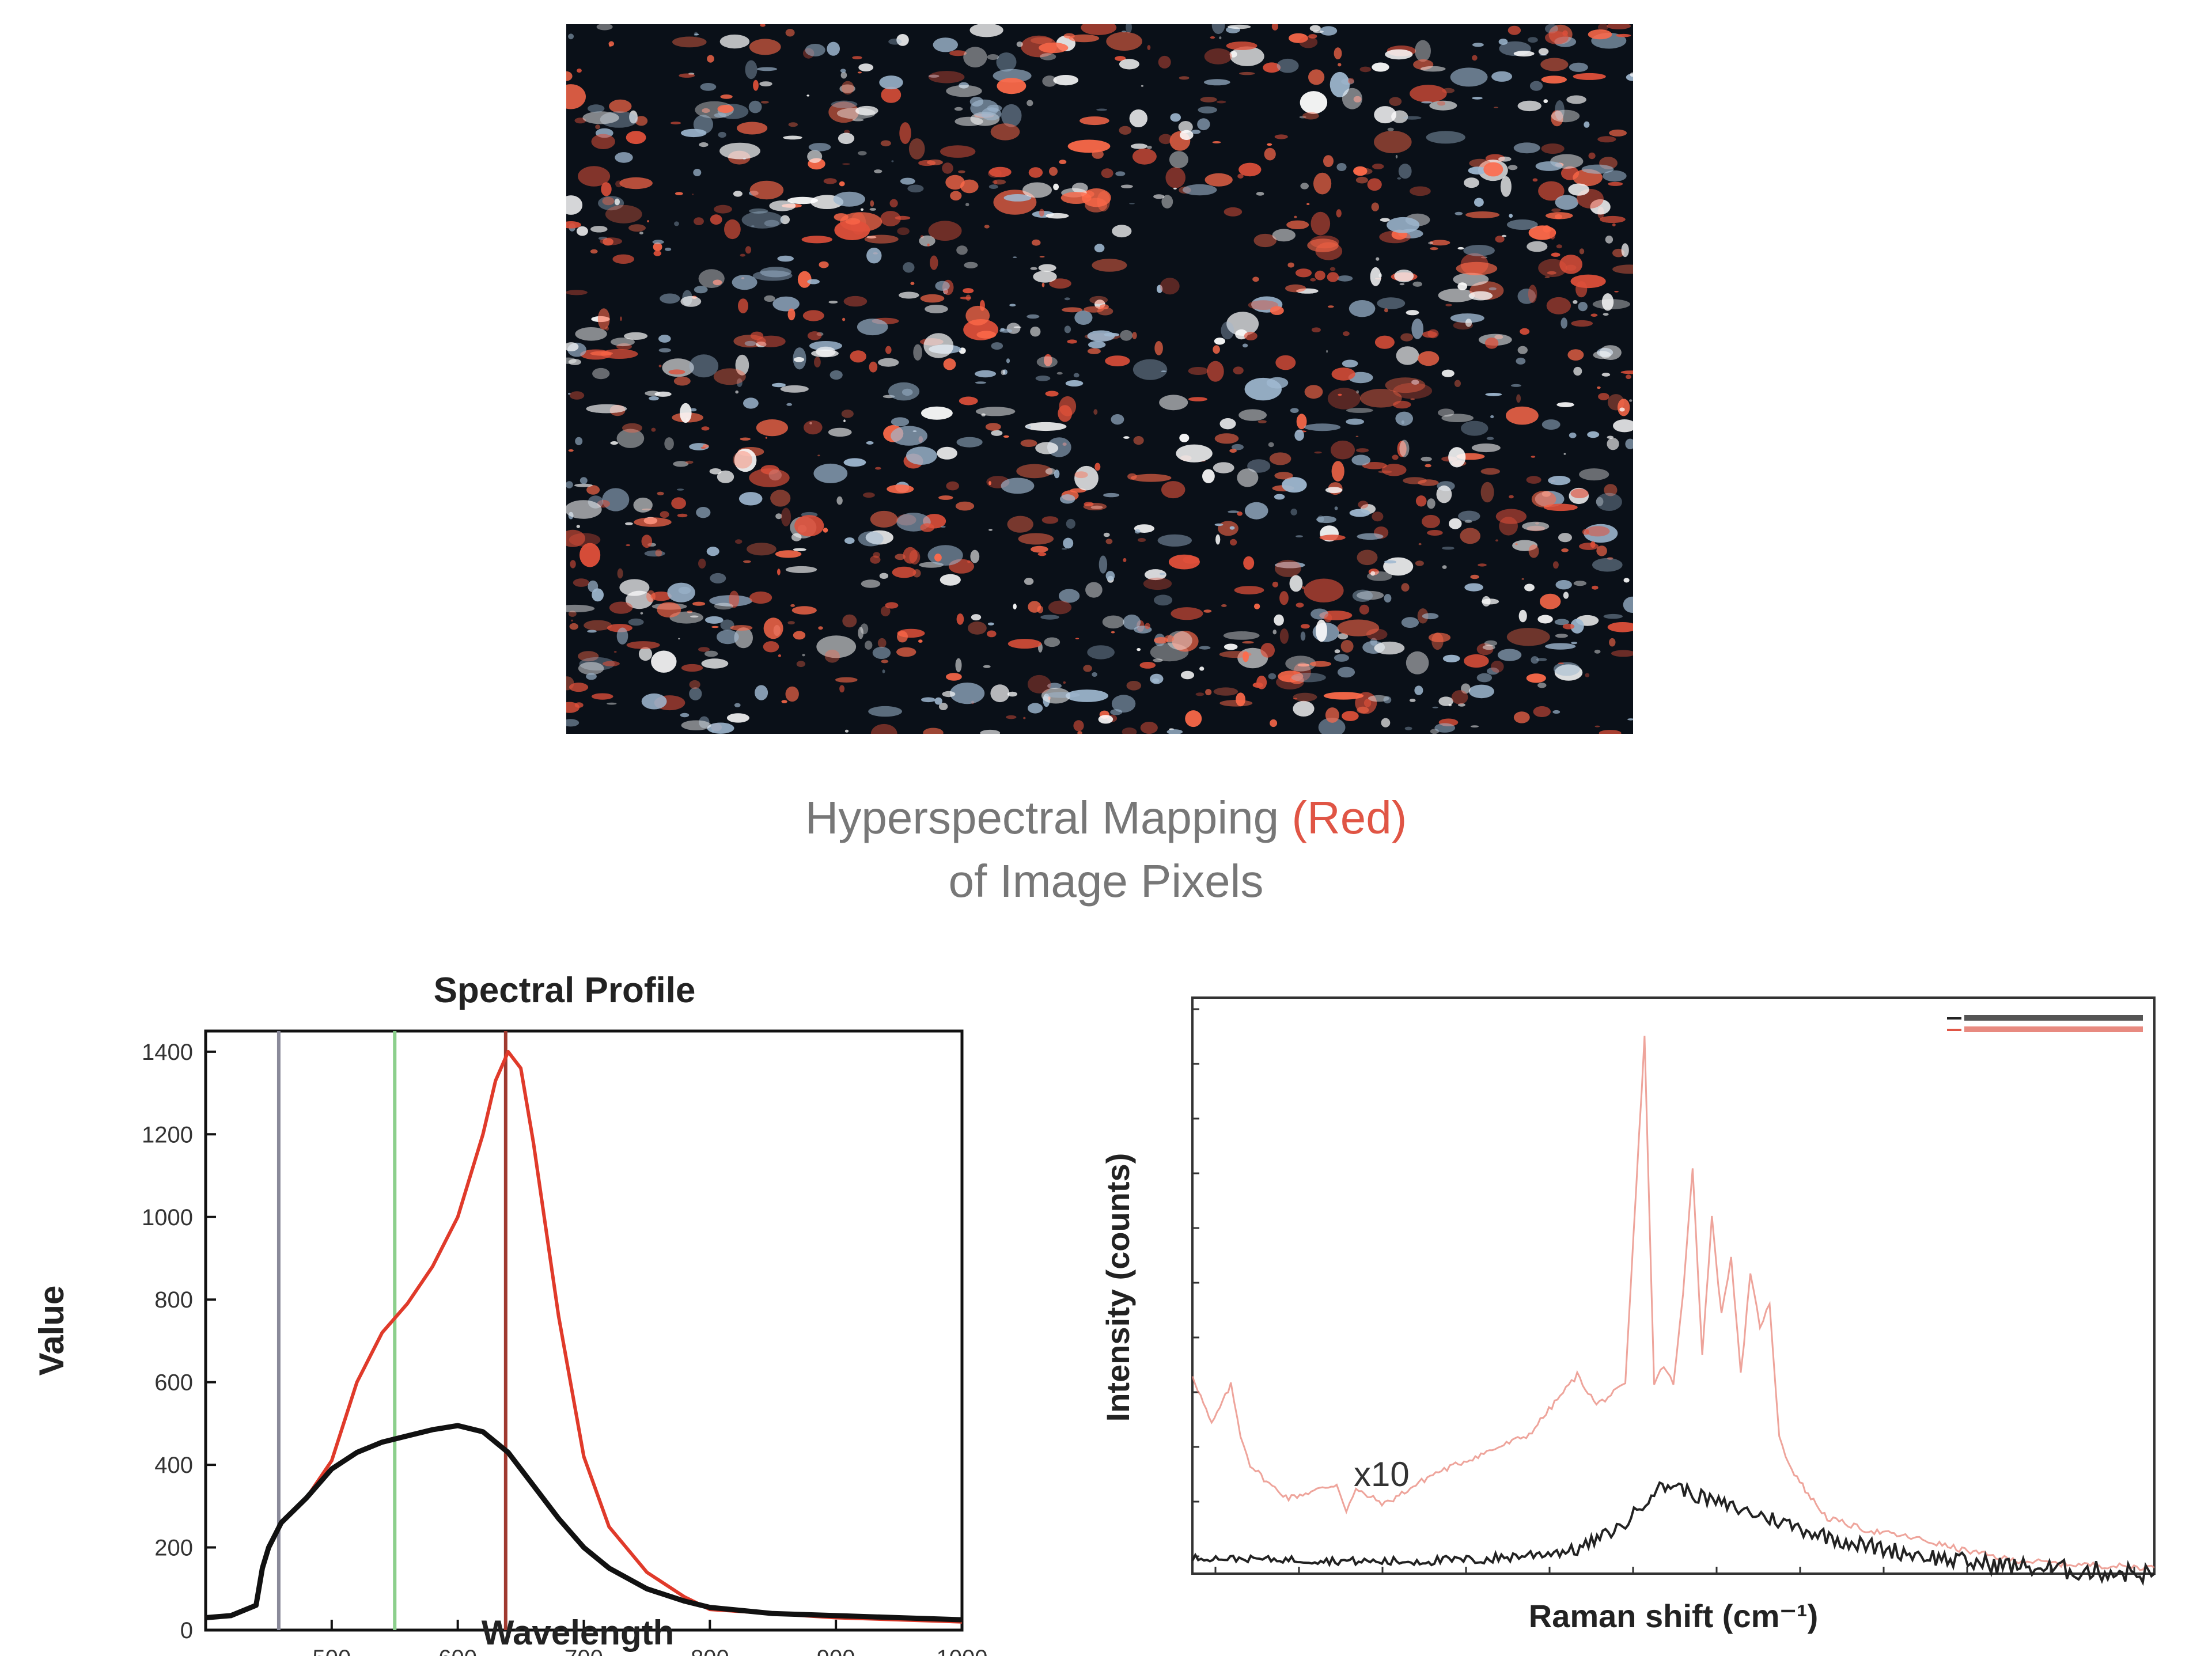 This screenshot has width=2212, height=1656. What do you see at coordinates (1048, 817) in the screenshot?
I see `caption-prefix: Hyperspectral Mapping` at bounding box center [1048, 817].